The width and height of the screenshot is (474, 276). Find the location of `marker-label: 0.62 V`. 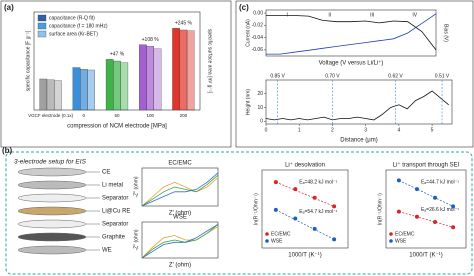

marker-label: 0.62 V is located at coordinates (395, 76).